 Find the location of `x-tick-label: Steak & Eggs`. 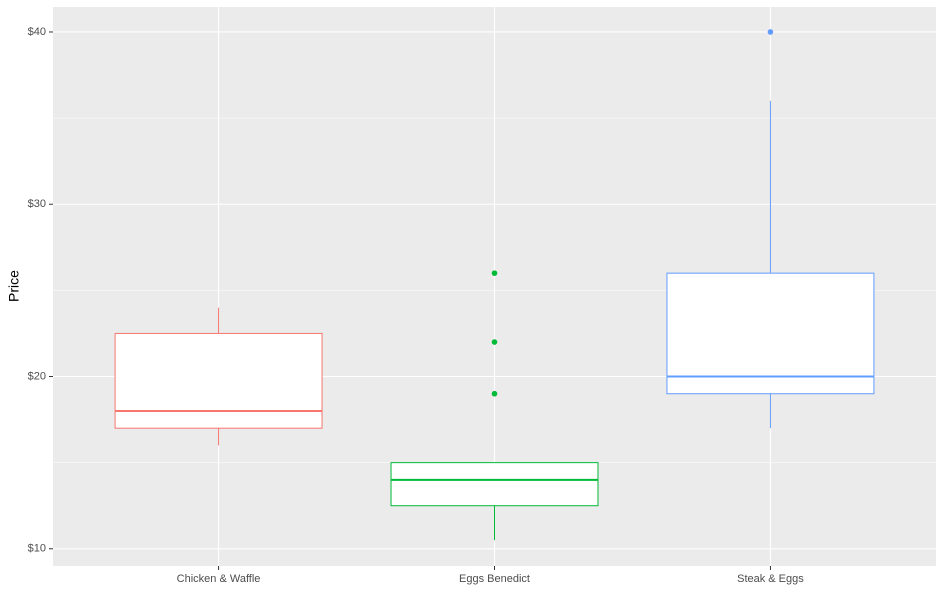

x-tick-label: Steak & Eggs is located at coordinates (770, 579).